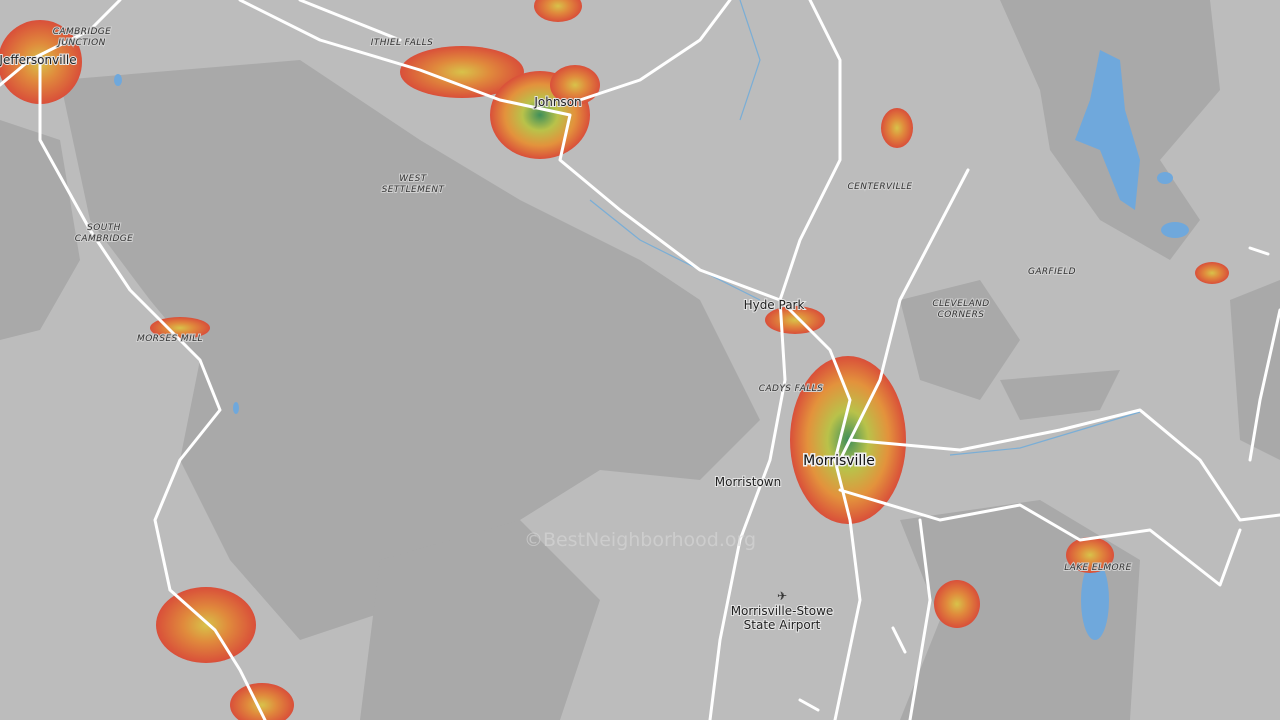 This screenshot has width=1280, height=720. I want to click on place-label: MORSES MILL, so click(170, 339).